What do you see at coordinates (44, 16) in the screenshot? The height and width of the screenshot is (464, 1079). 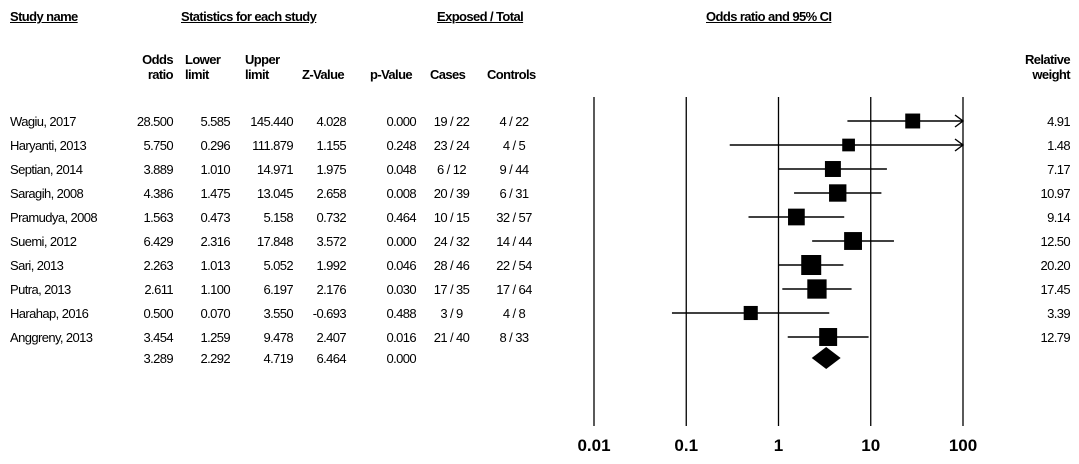 I see `header-study-name: Study name` at bounding box center [44, 16].